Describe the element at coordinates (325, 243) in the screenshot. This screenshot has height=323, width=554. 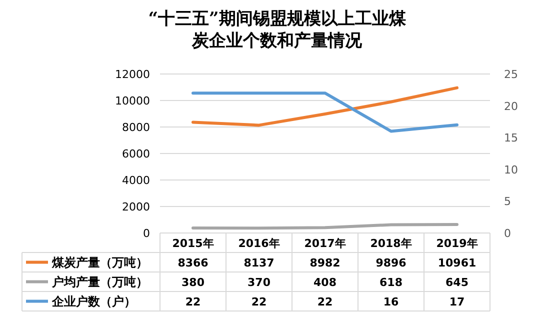
I see `x-tick-label: 2017年` at that location.